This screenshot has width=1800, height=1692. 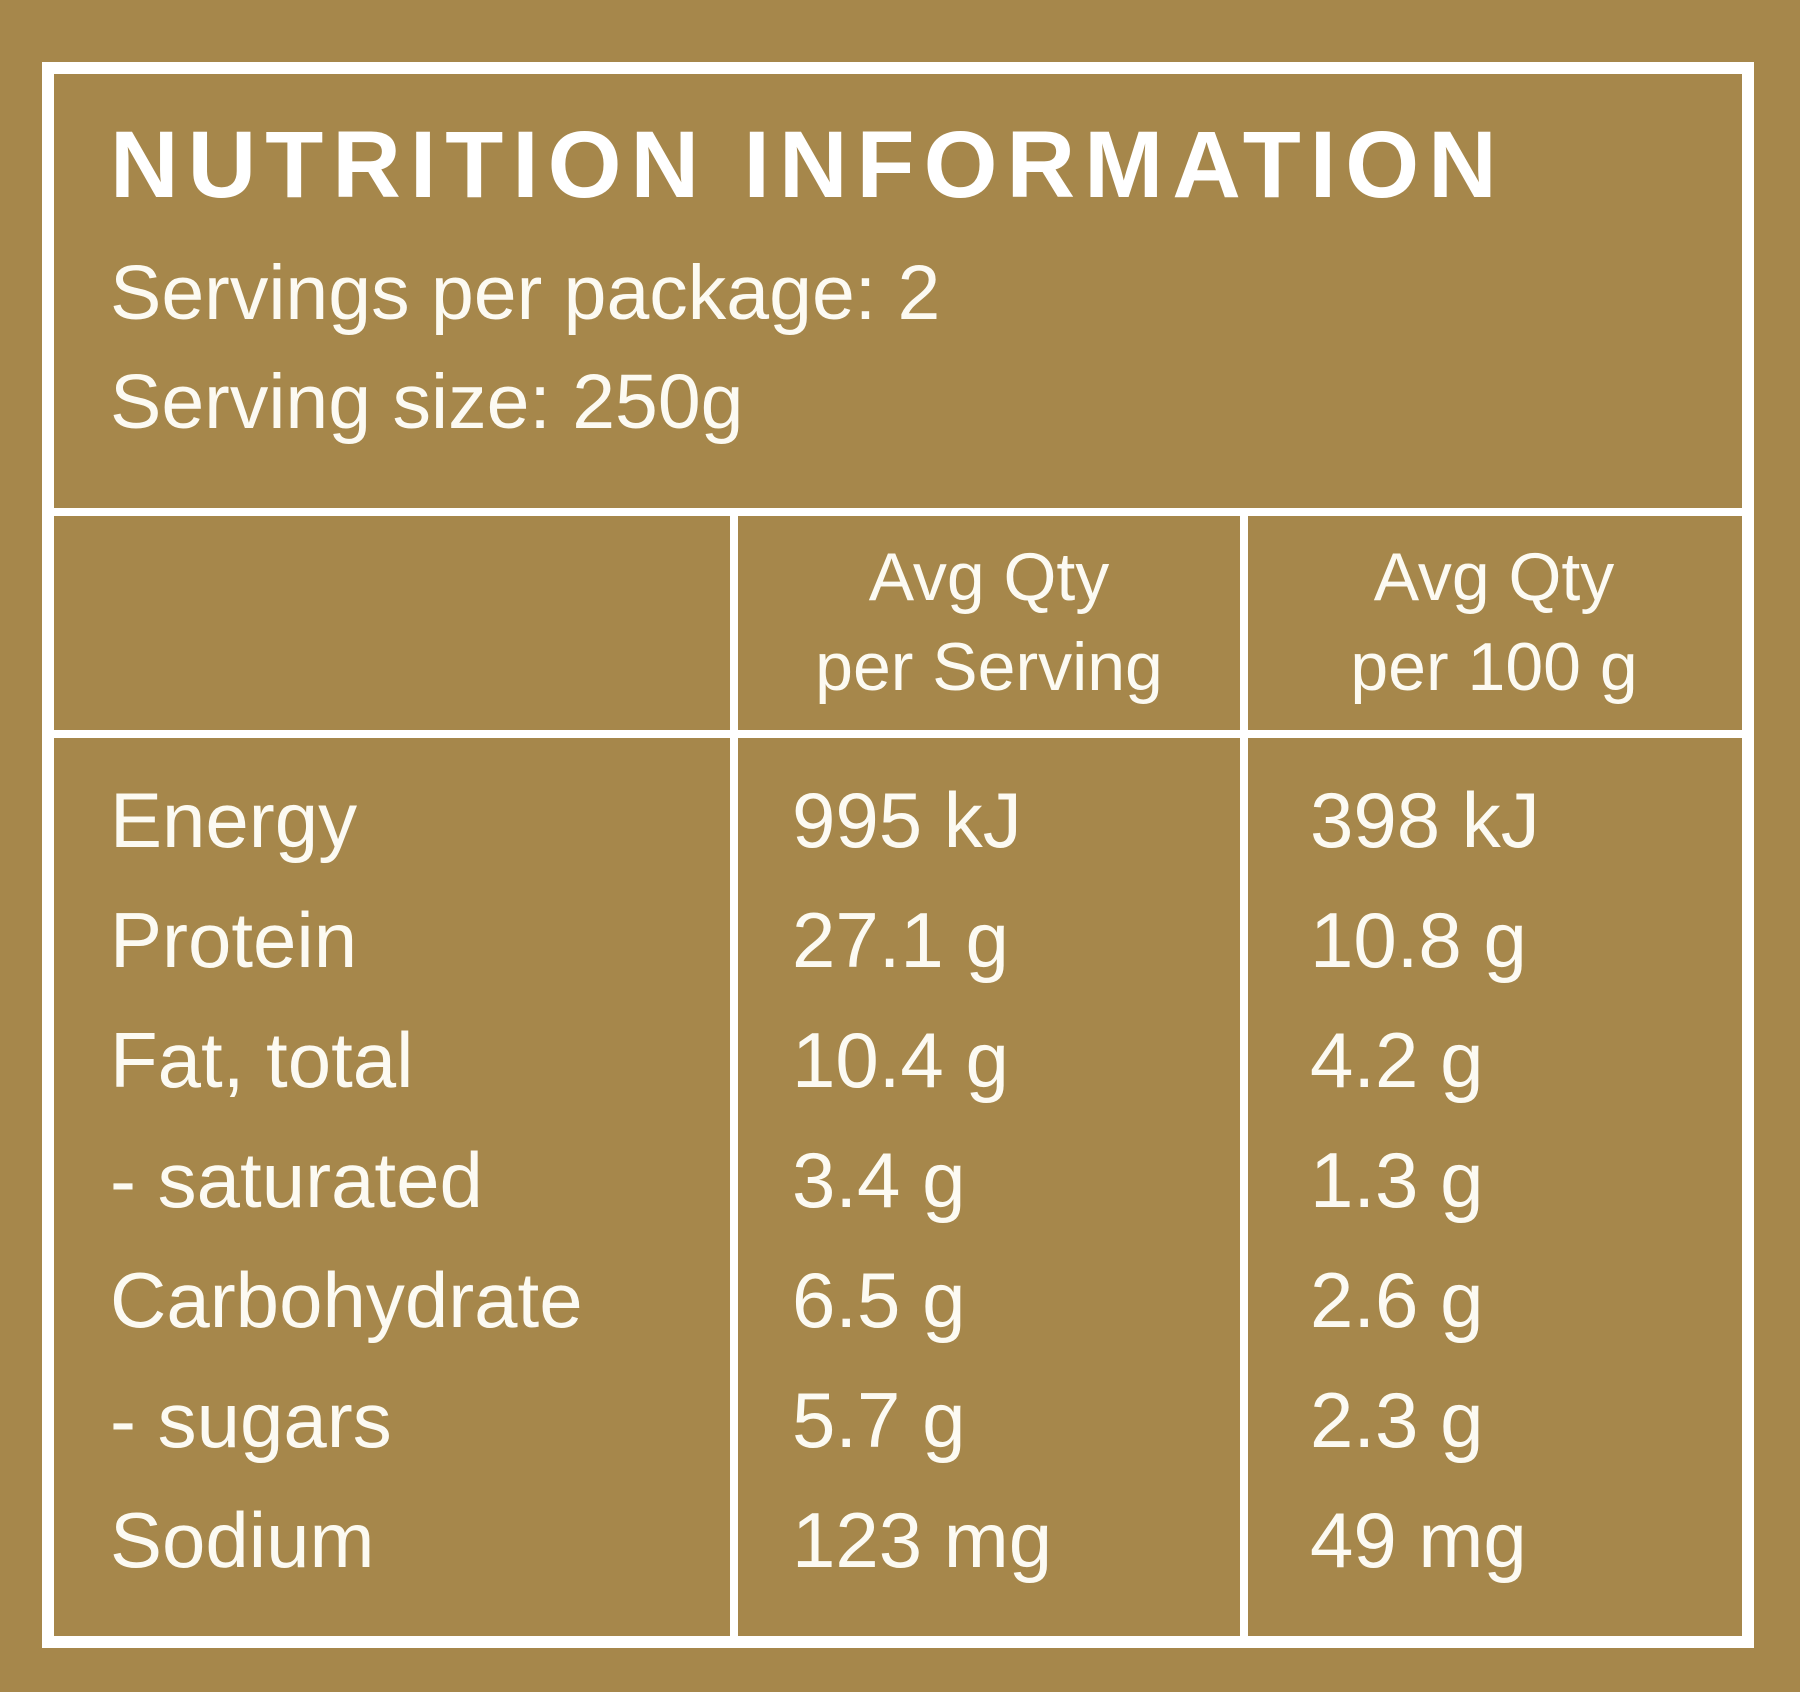 I want to click on value-per-100g: 2.6 g, so click(x=1397, y=1299).